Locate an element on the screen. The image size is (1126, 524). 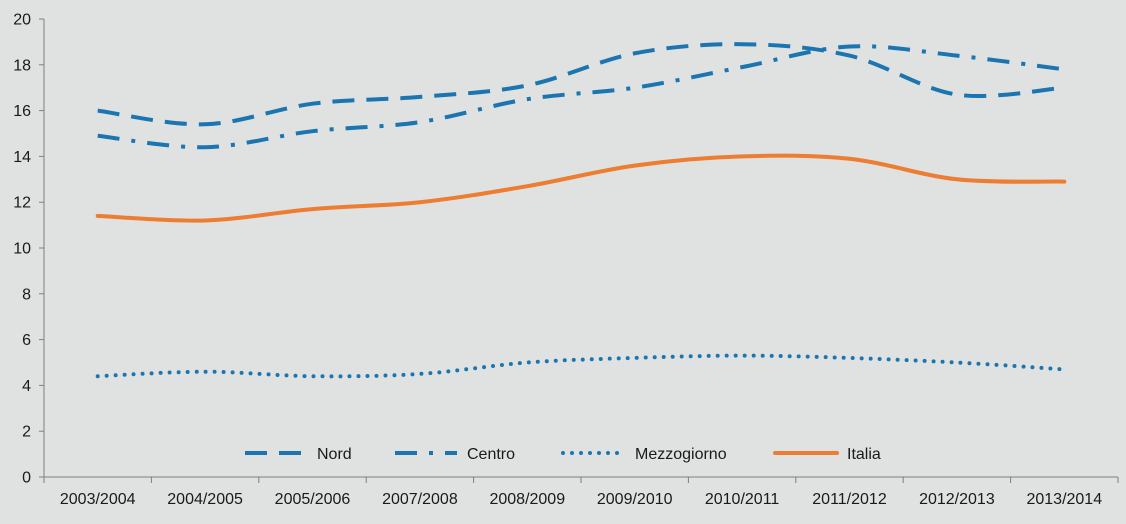
x-tick-label: 2012/2013 is located at coordinates (957, 499).